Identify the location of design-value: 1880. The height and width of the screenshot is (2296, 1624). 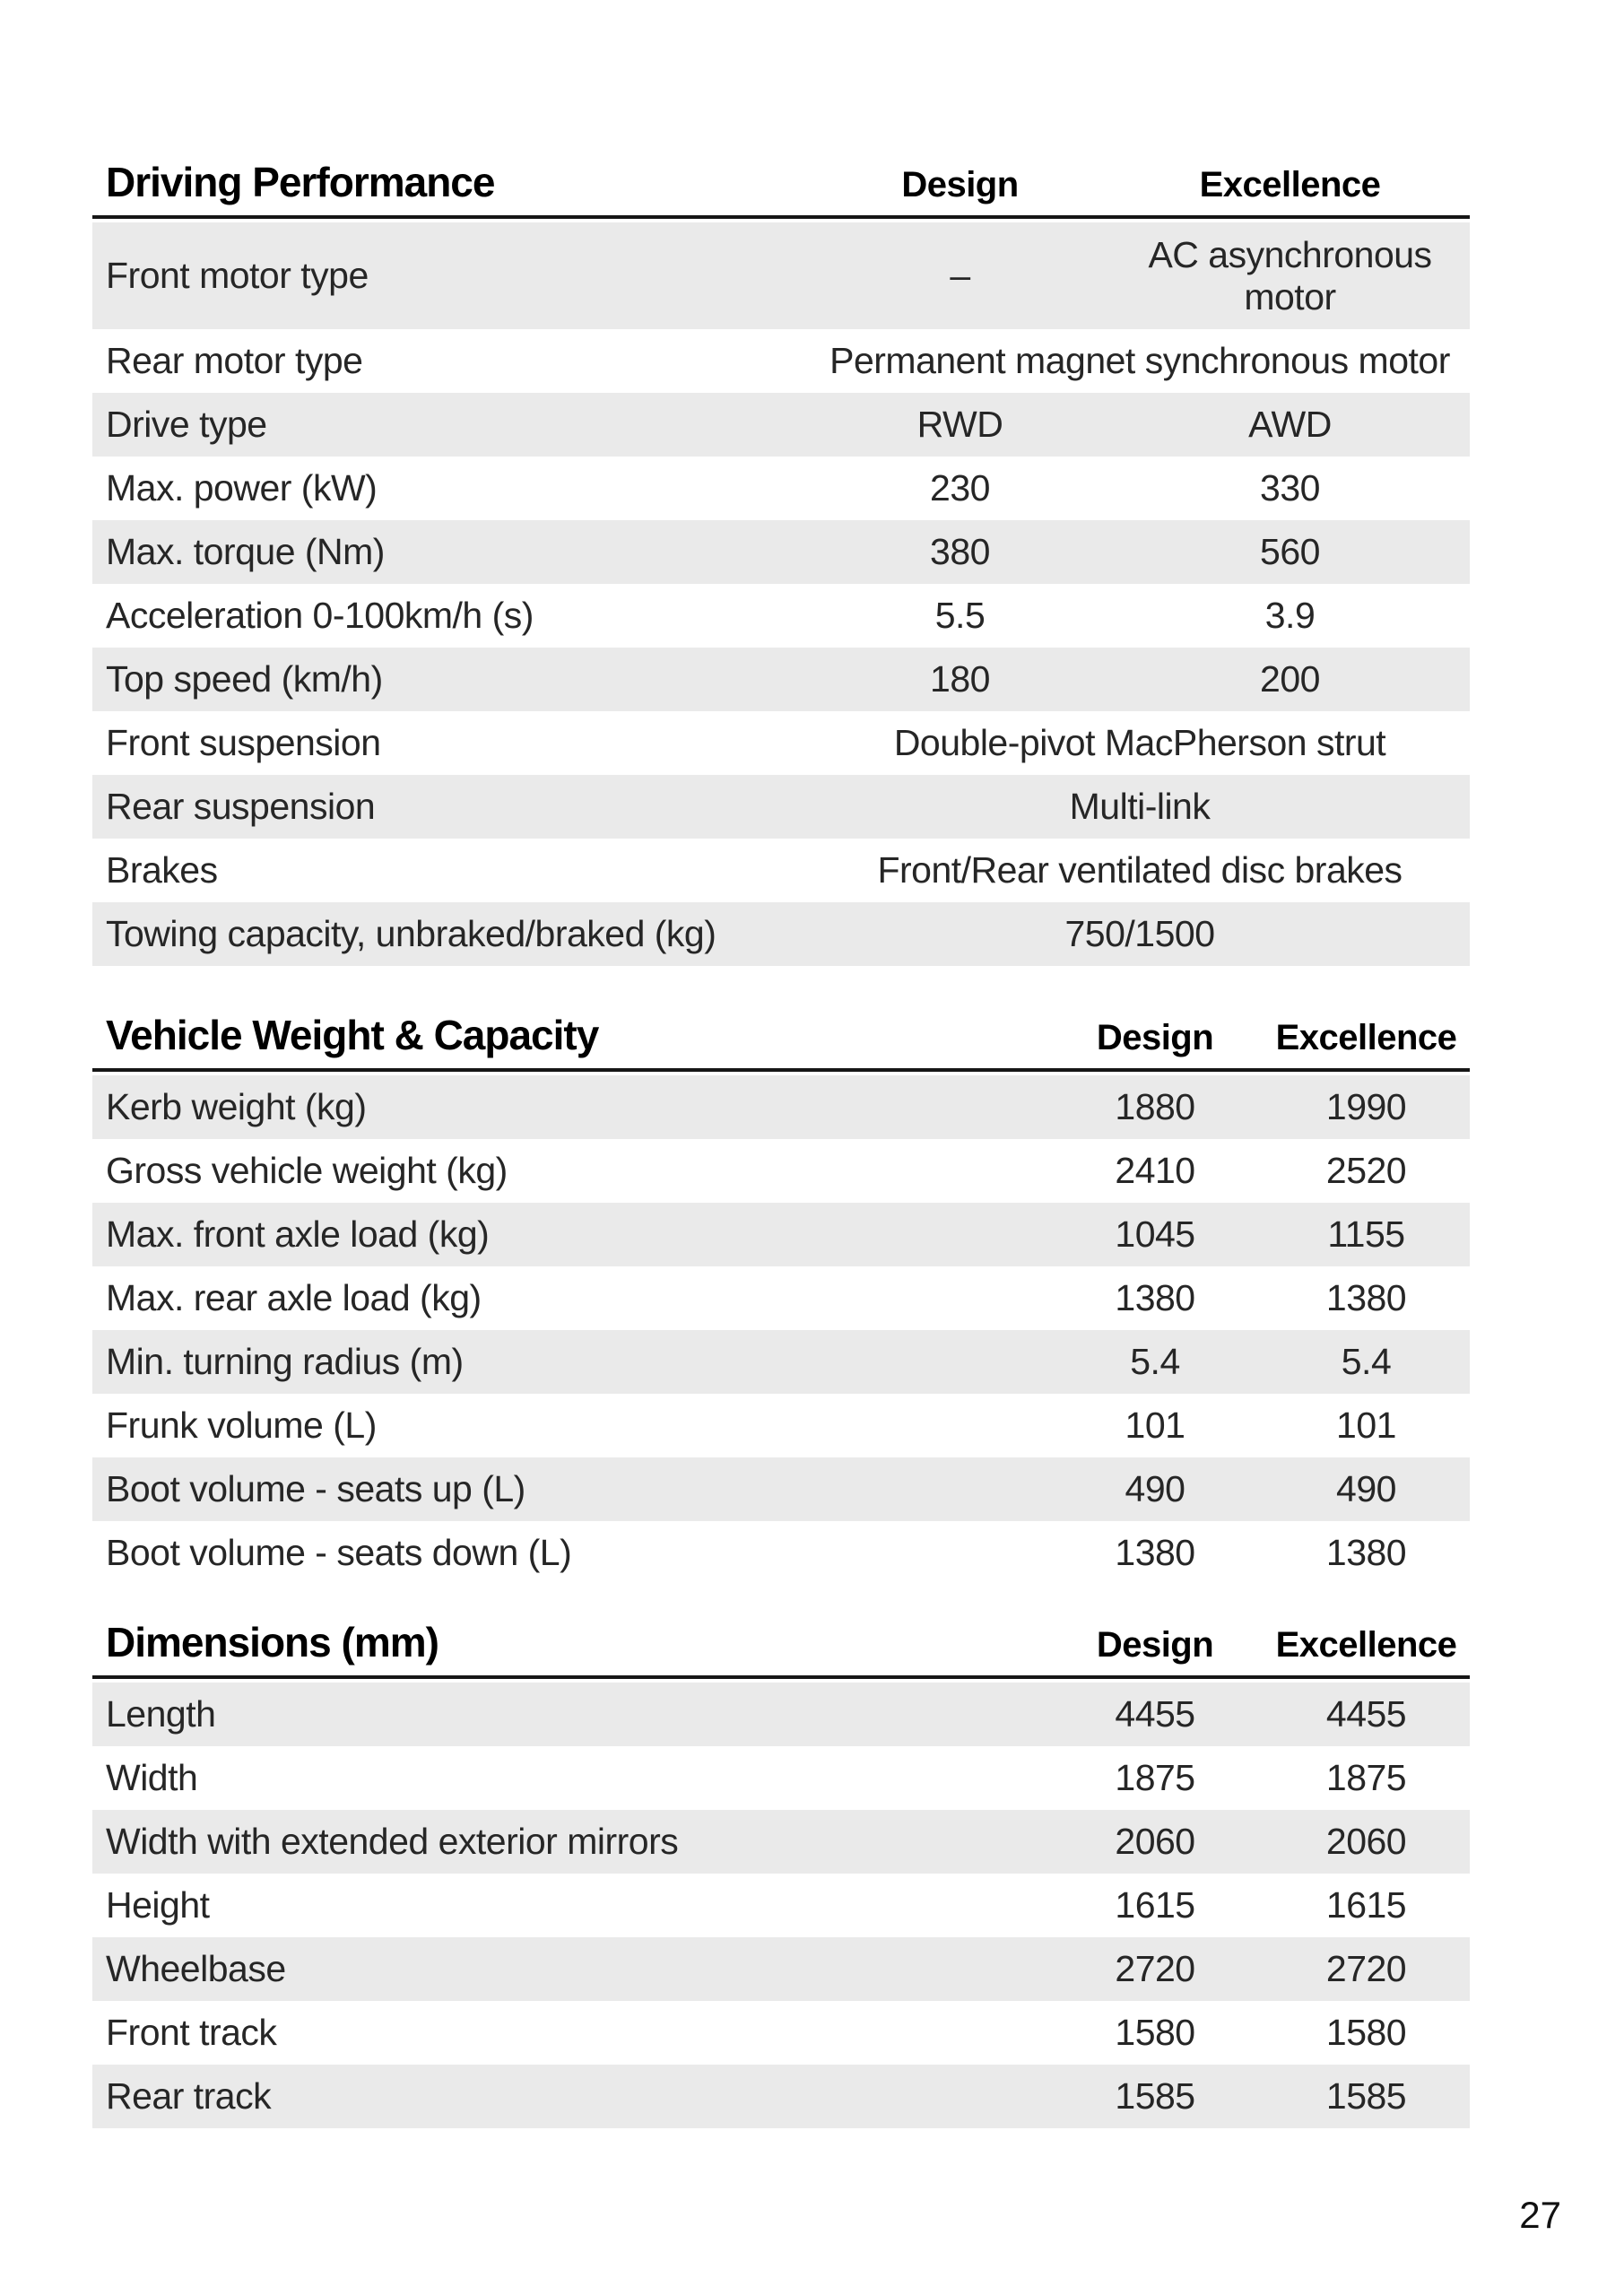
(1155, 1106).